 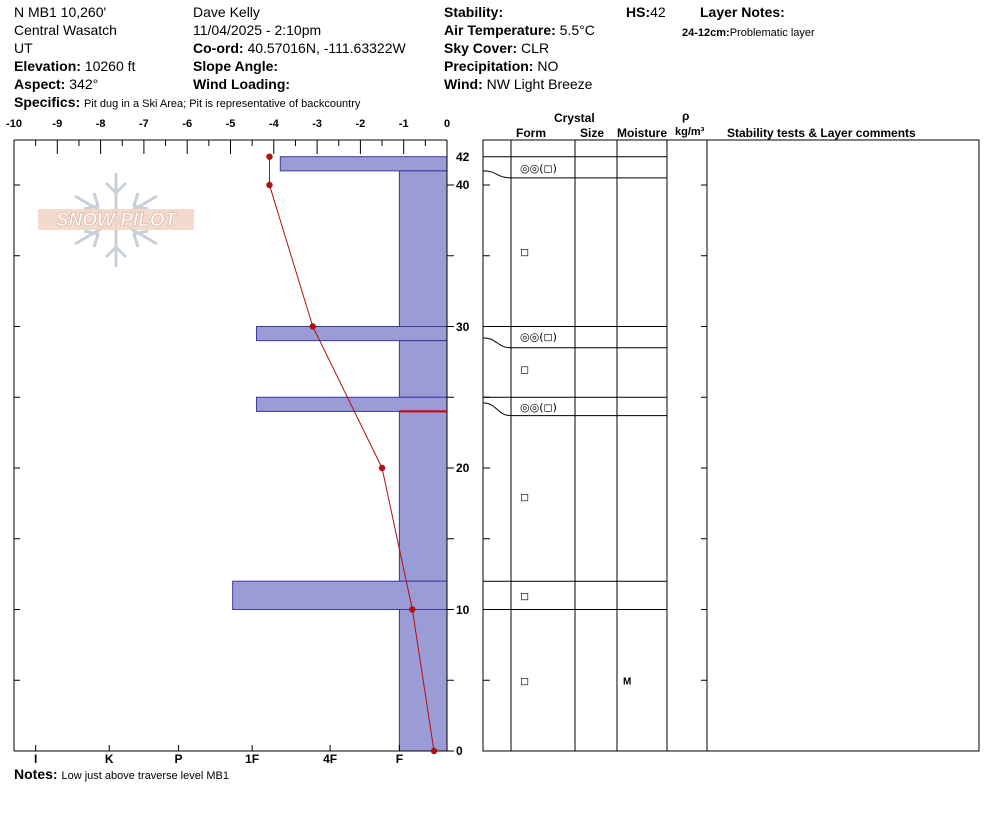 What do you see at coordinates (463, 84) in the screenshot?
I see `wind-label: Wind:` at bounding box center [463, 84].